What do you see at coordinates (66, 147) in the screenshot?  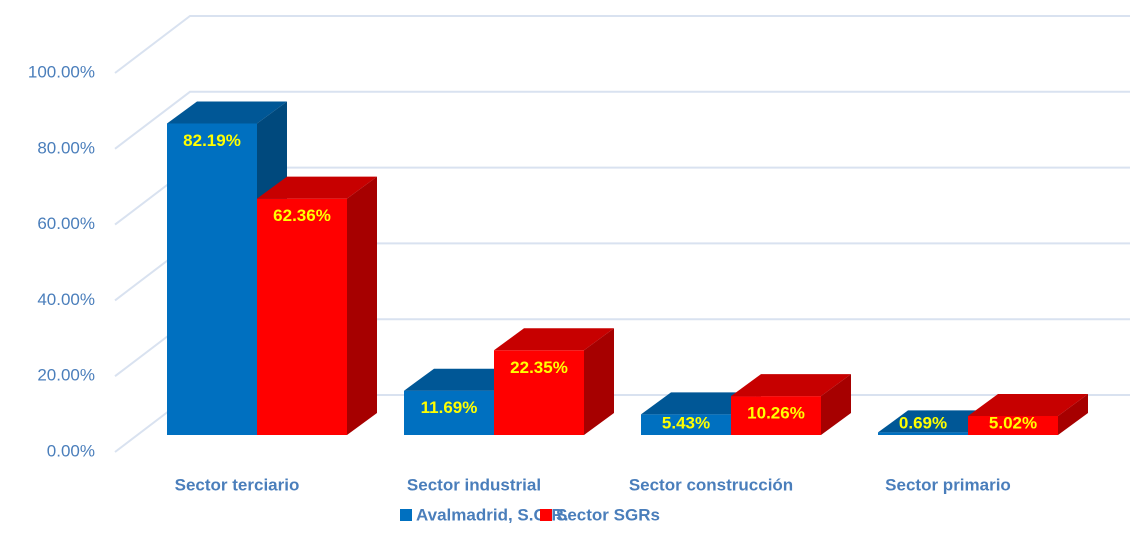 I see `y-tick-label: 80.00%` at bounding box center [66, 147].